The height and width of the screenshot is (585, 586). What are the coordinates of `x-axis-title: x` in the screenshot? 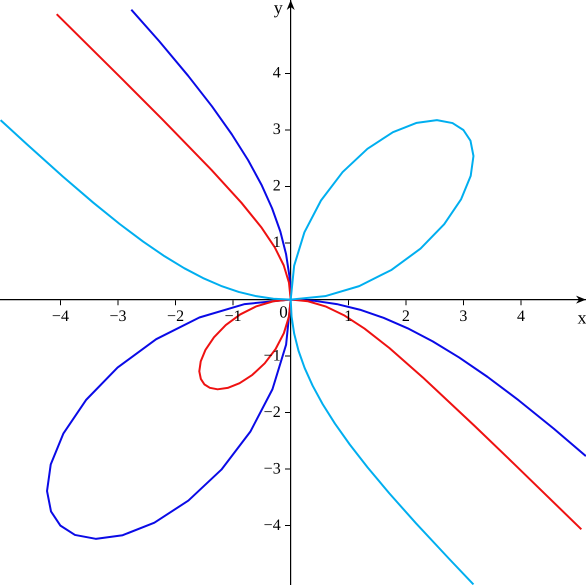 It's located at (582, 317).